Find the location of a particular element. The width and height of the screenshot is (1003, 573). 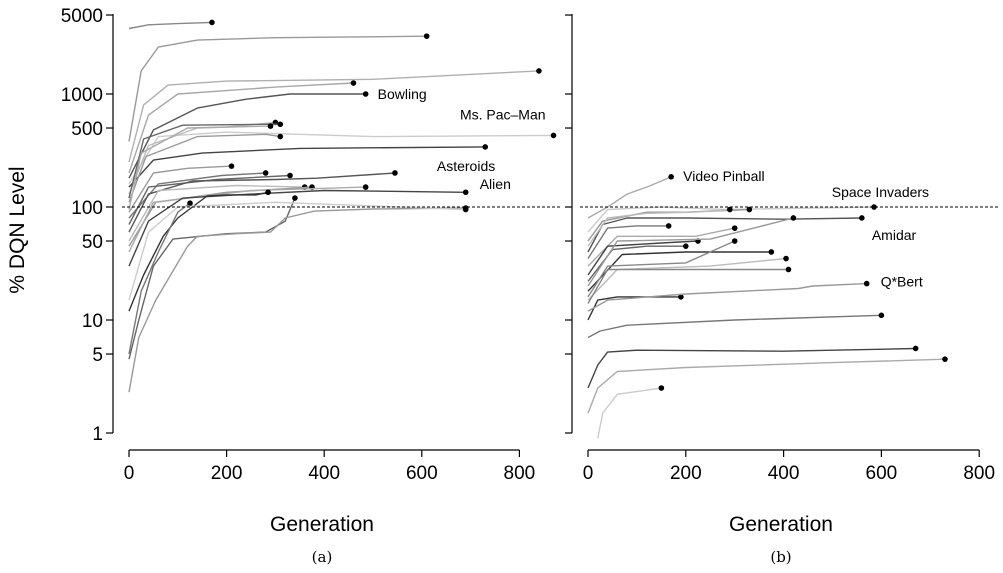

annotation-label: Alien is located at coordinates (495, 184).